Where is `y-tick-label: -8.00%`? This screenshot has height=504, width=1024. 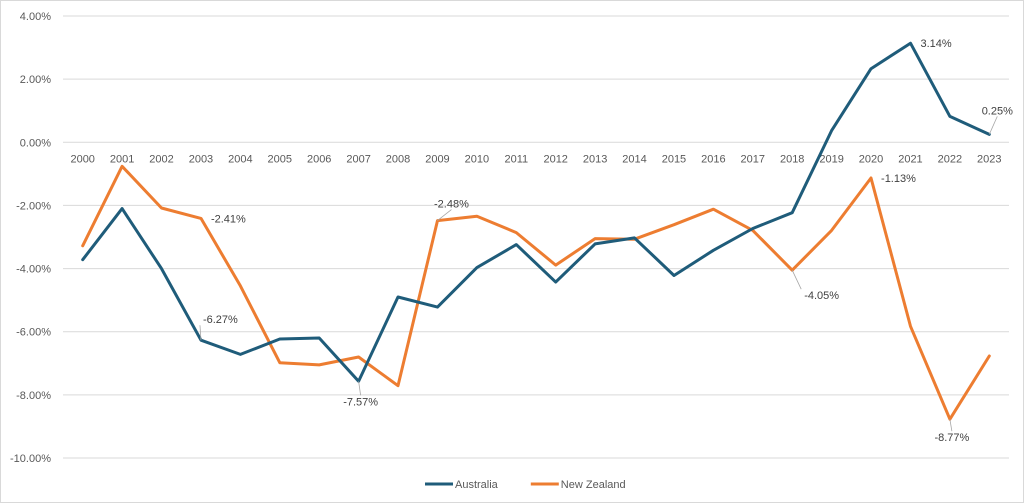
y-tick-label: -8.00% is located at coordinates (33, 396).